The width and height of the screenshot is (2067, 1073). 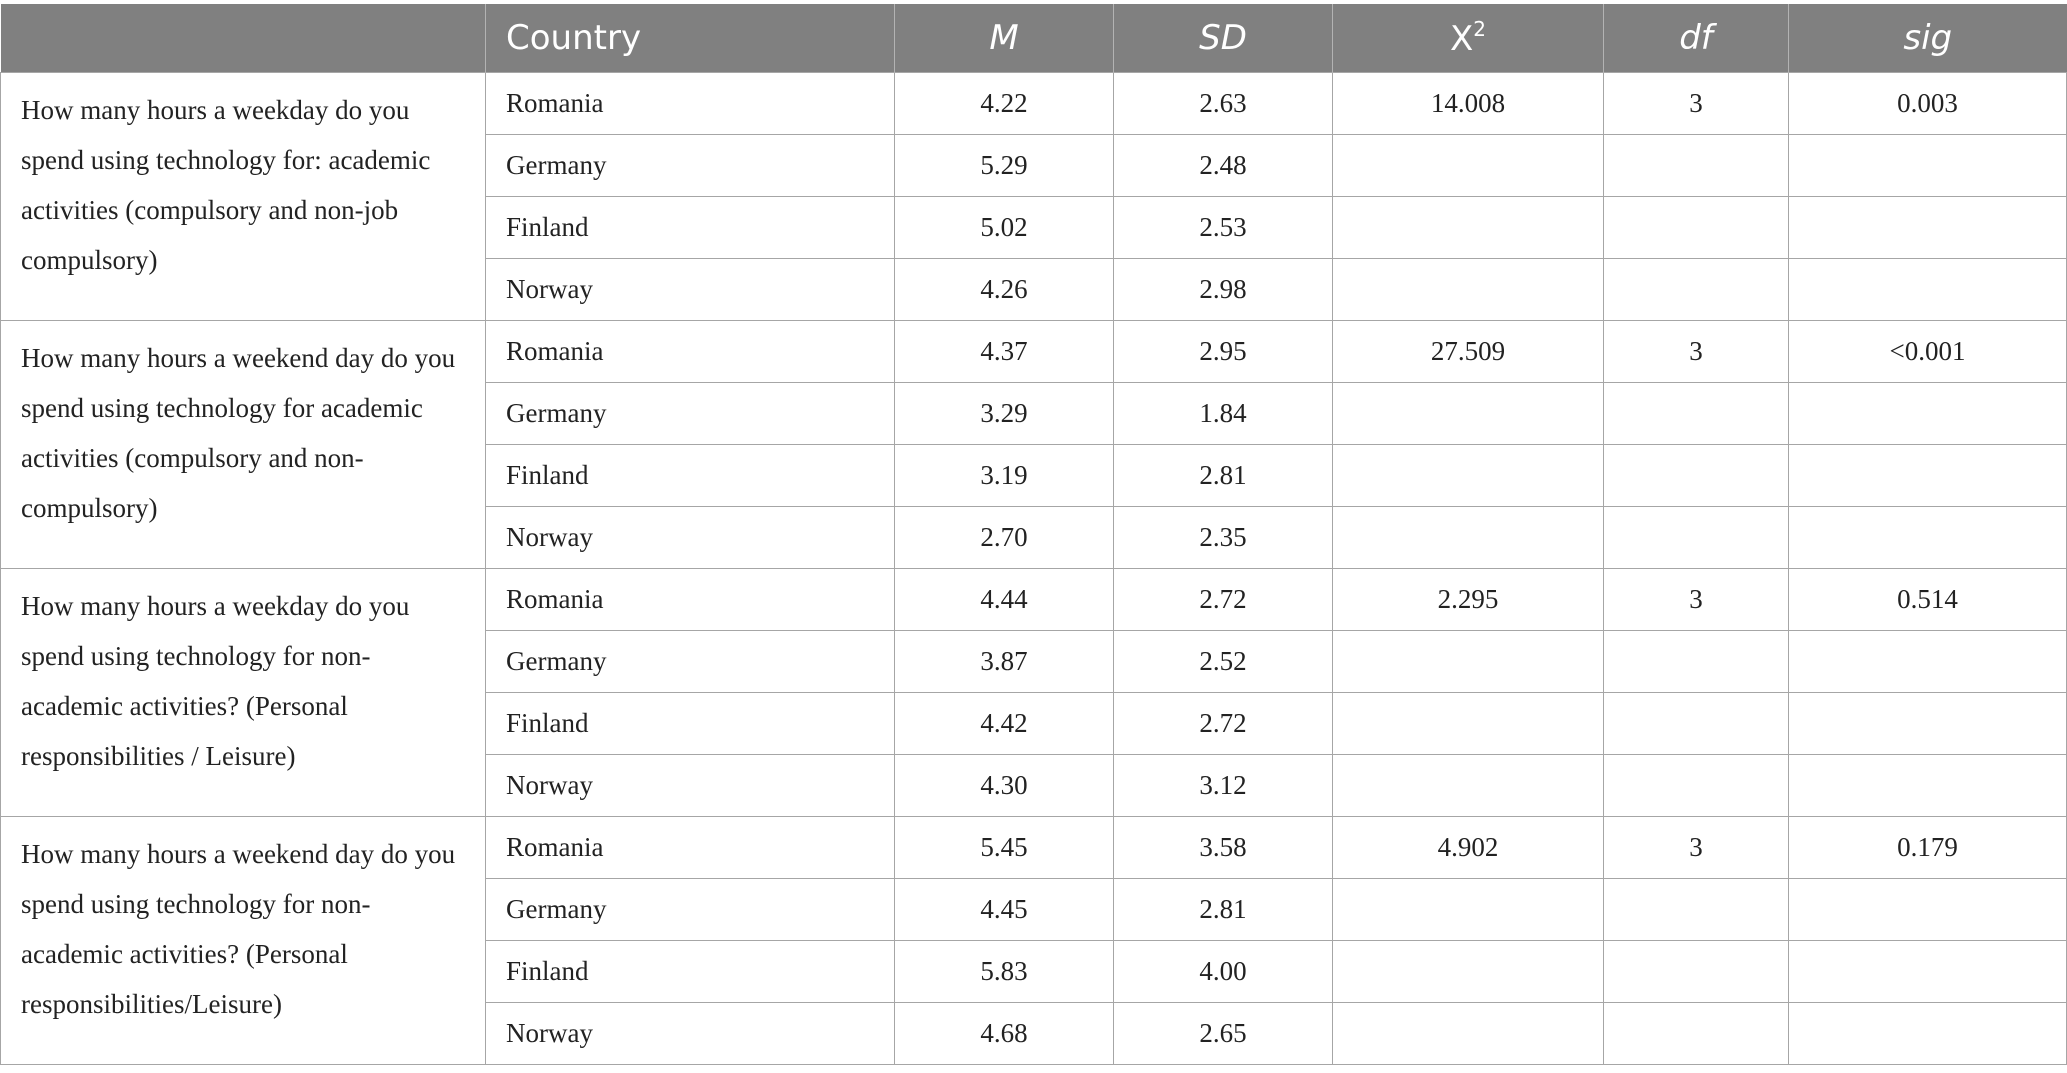 What do you see at coordinates (1223, 847) in the screenshot?
I see `sd-cell: 3.58` at bounding box center [1223, 847].